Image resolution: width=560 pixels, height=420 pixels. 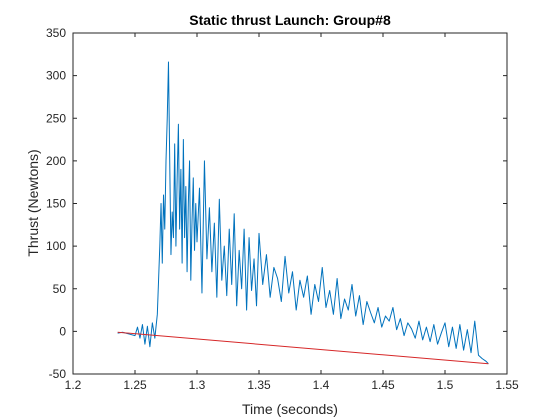 I want to click on x-tick-label: 1.4, so click(x=321, y=385).